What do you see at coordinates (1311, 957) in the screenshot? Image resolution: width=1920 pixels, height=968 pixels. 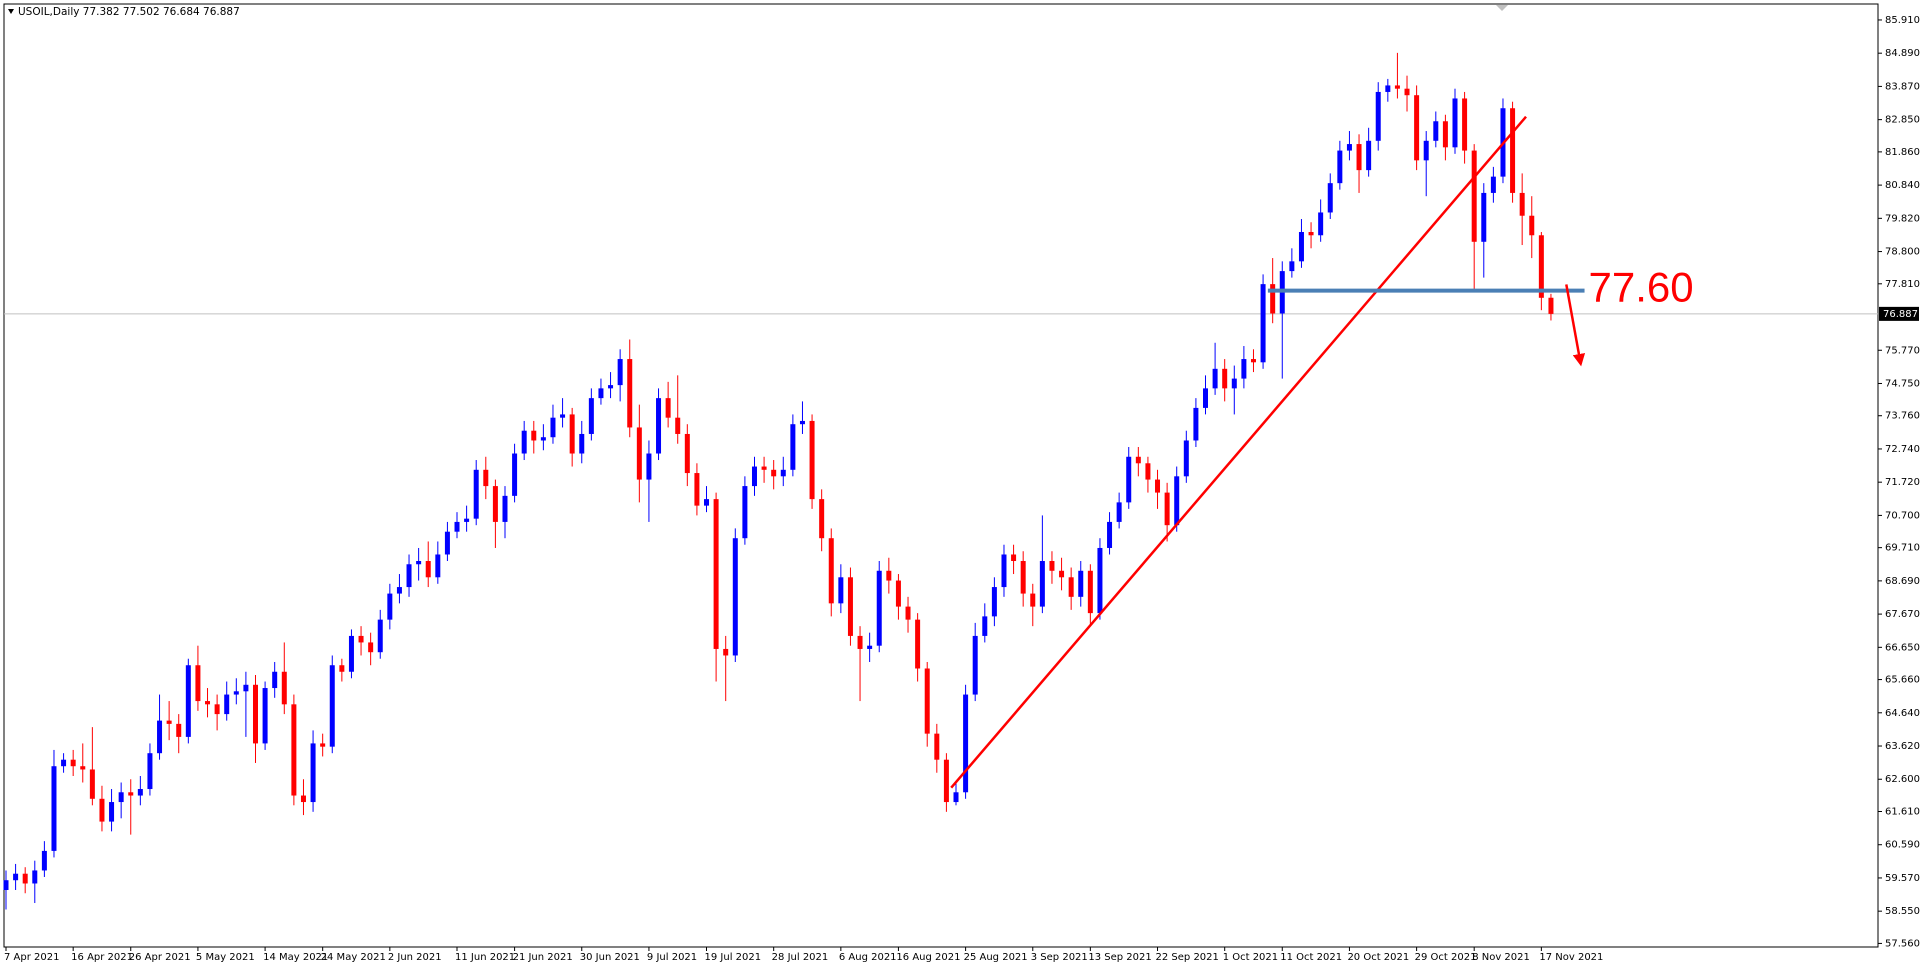 I see `x-tick-label: 11 Oct 2021` at bounding box center [1311, 957].